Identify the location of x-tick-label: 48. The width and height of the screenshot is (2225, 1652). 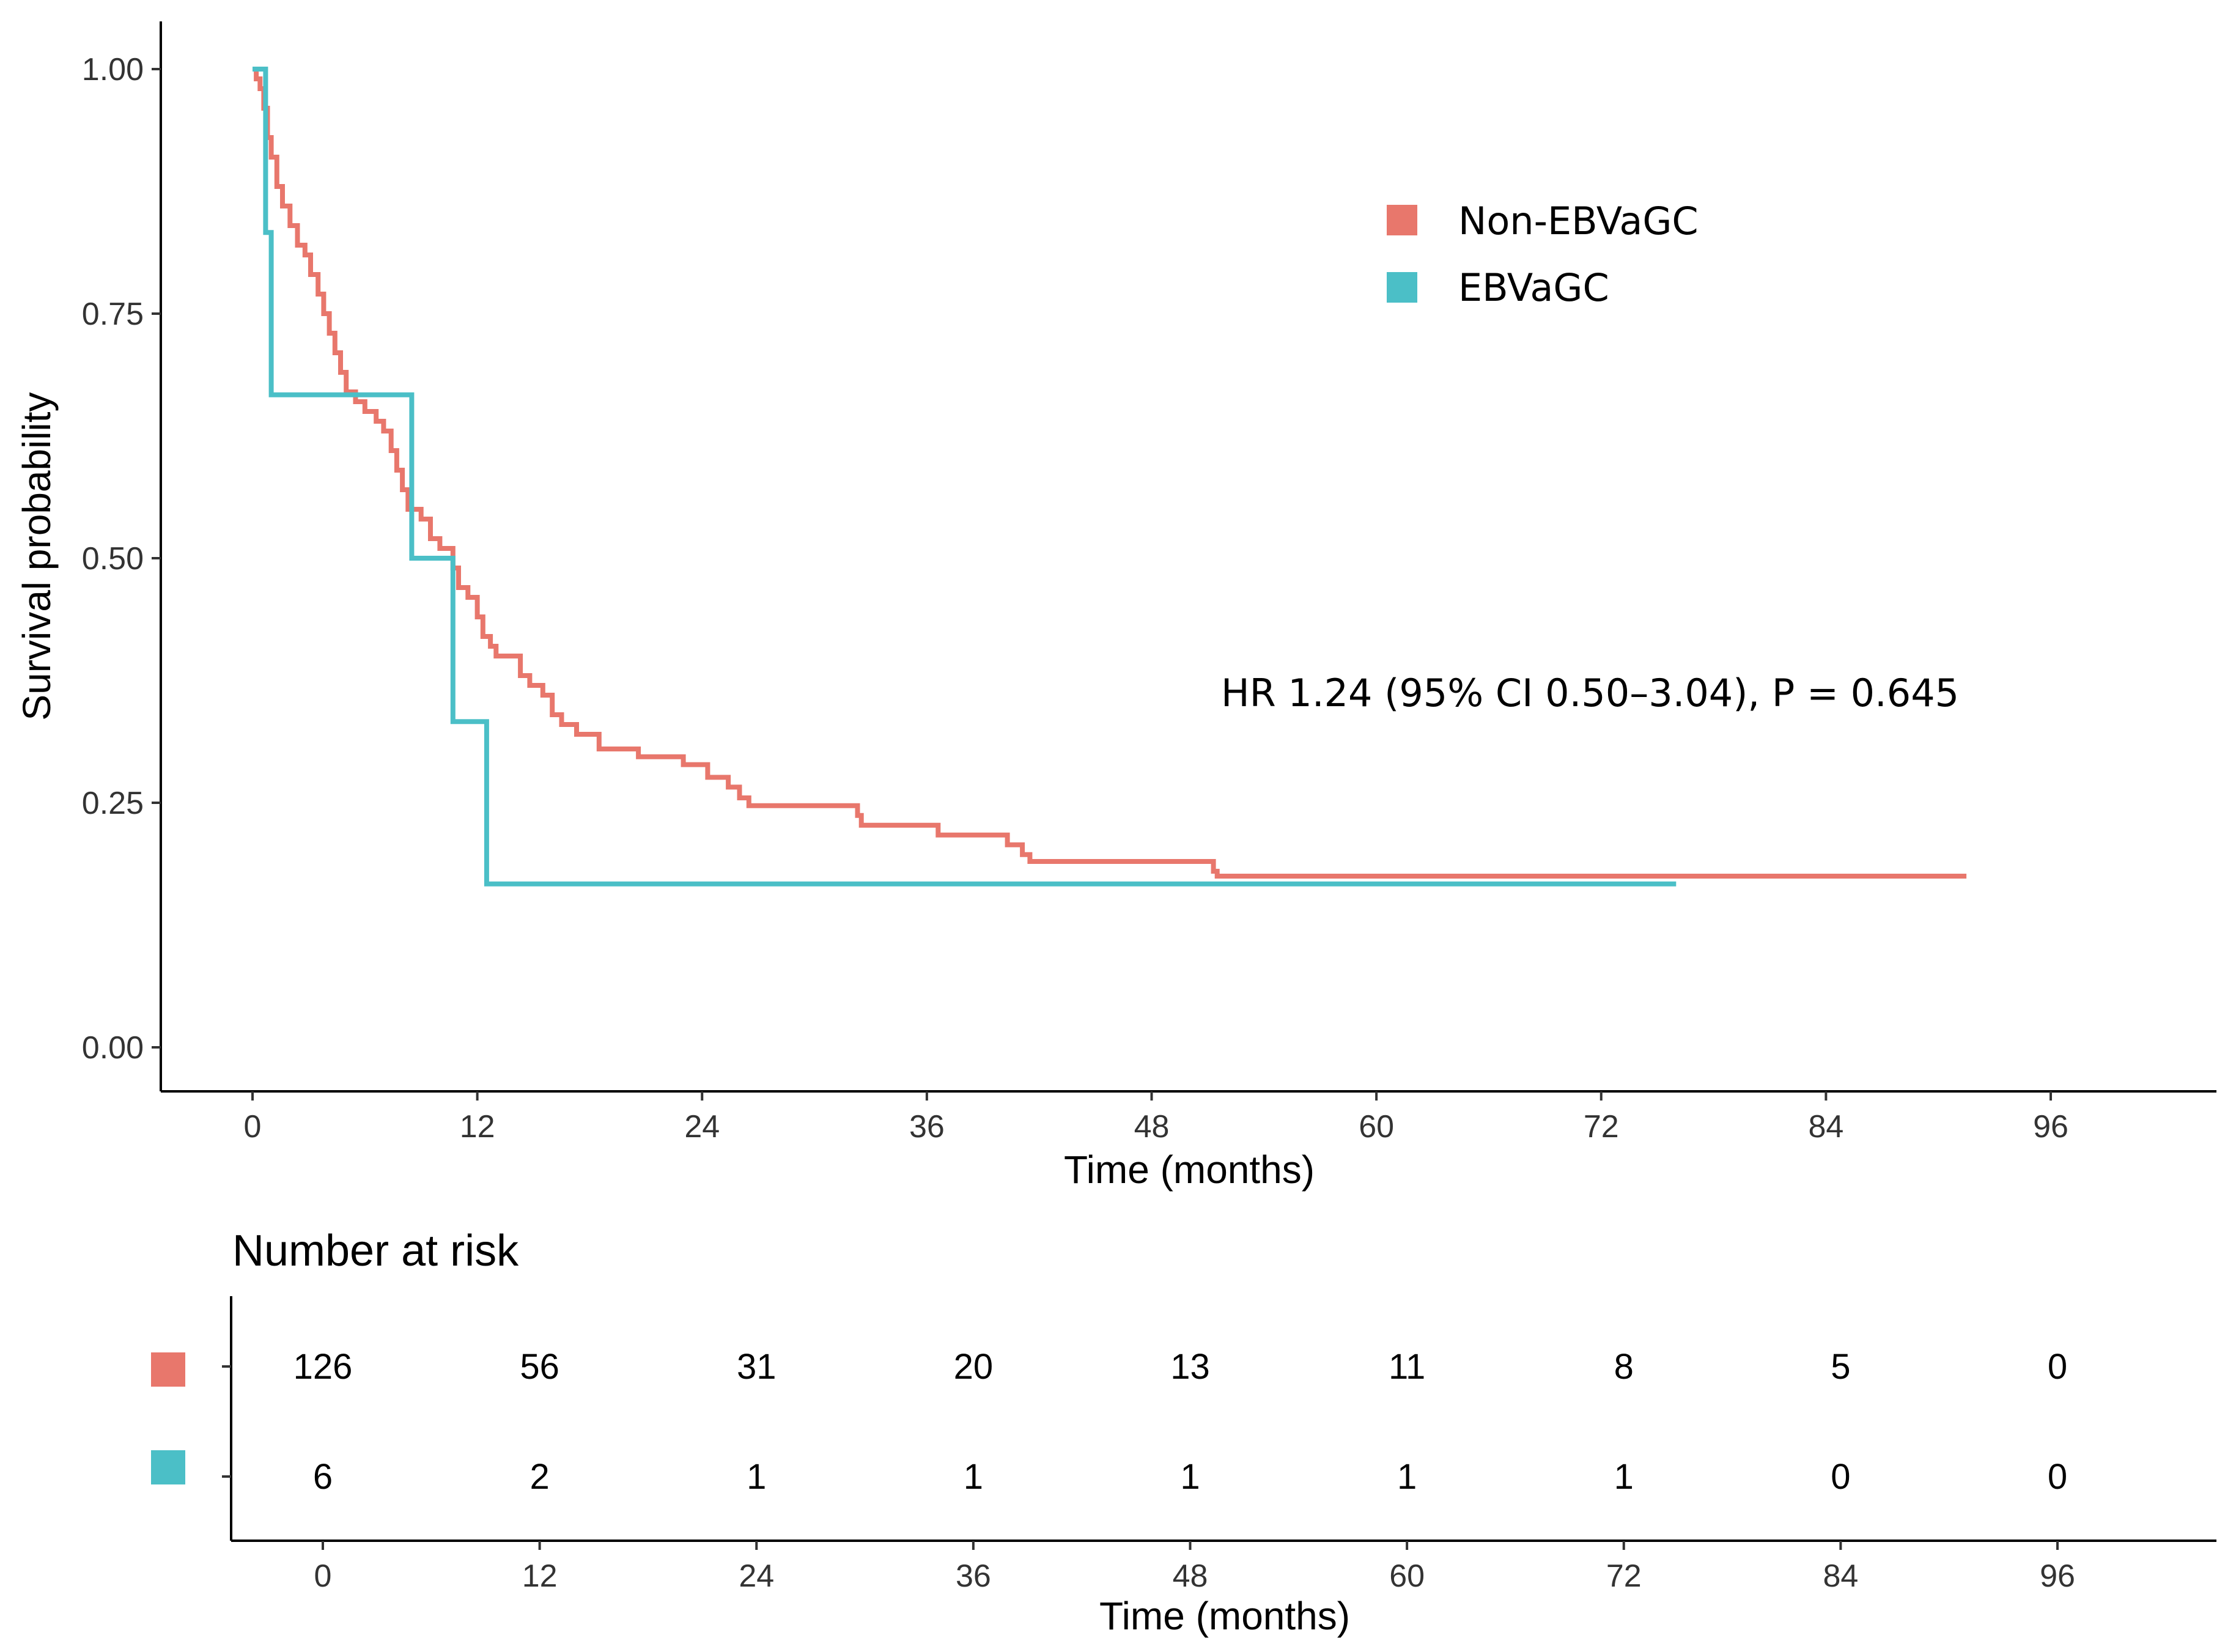
(1152, 1127).